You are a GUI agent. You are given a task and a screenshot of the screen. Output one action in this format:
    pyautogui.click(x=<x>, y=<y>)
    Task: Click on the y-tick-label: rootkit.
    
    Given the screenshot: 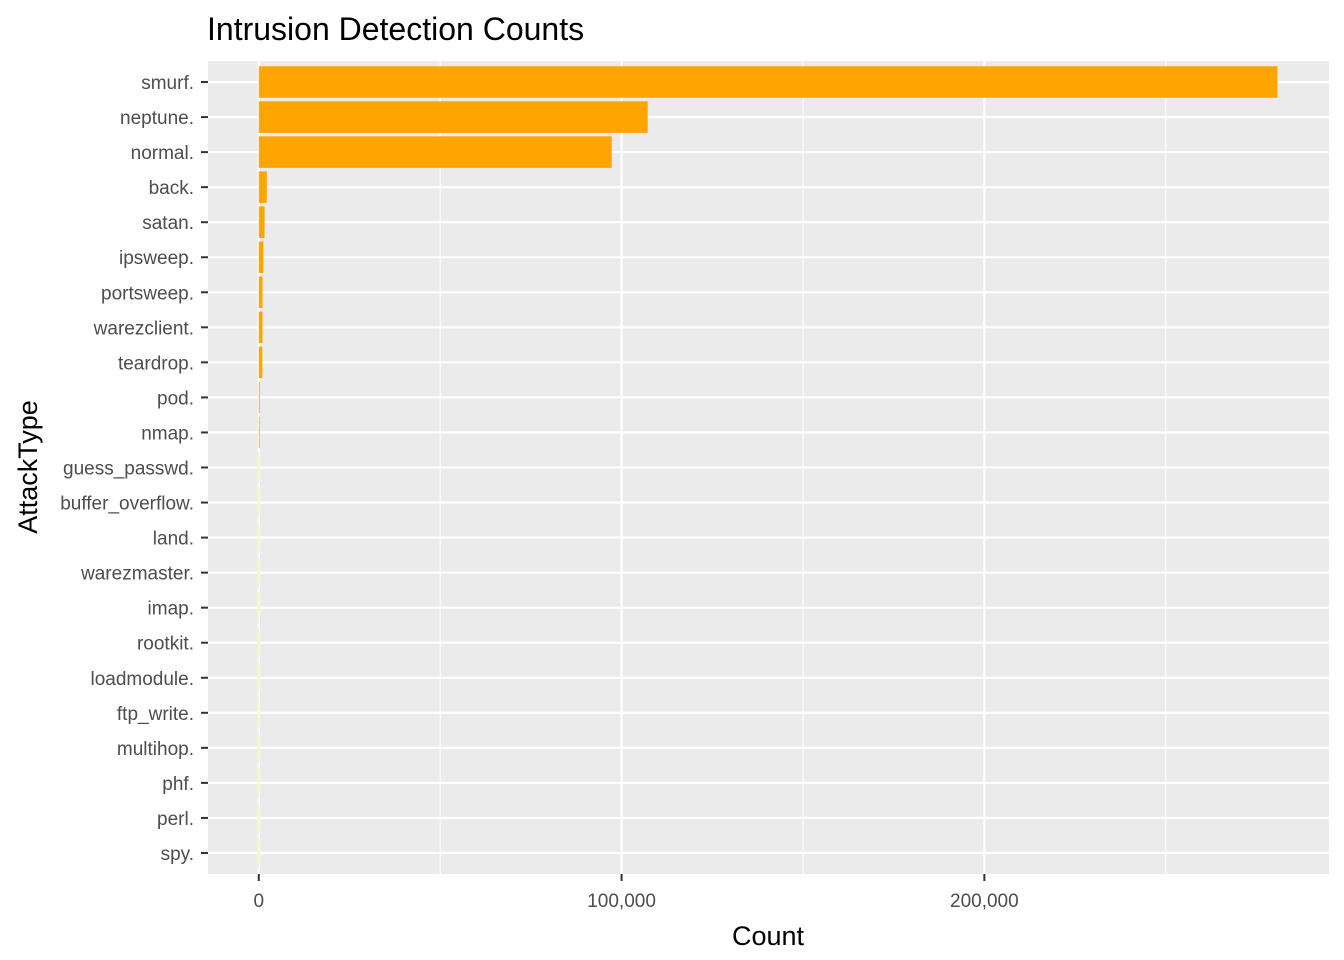 What is the action you would take?
    pyautogui.click(x=165, y=644)
    